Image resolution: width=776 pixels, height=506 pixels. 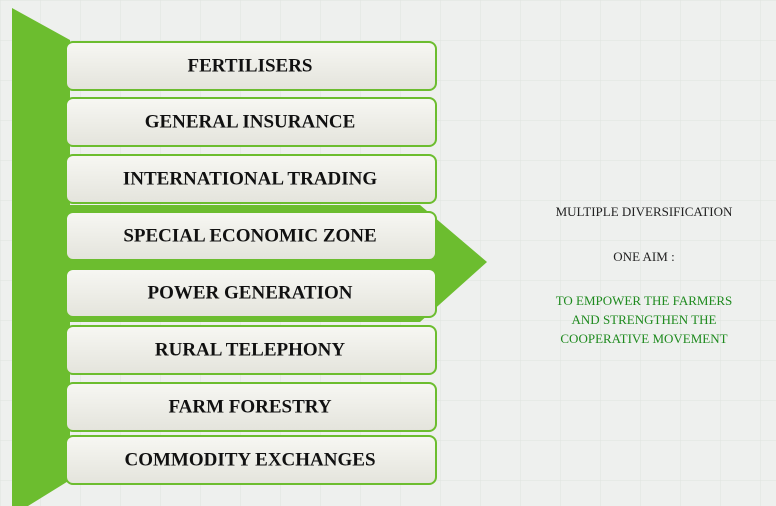 I want to click on item-label: INTERNATIONAL TRADING, so click(x=250, y=178).